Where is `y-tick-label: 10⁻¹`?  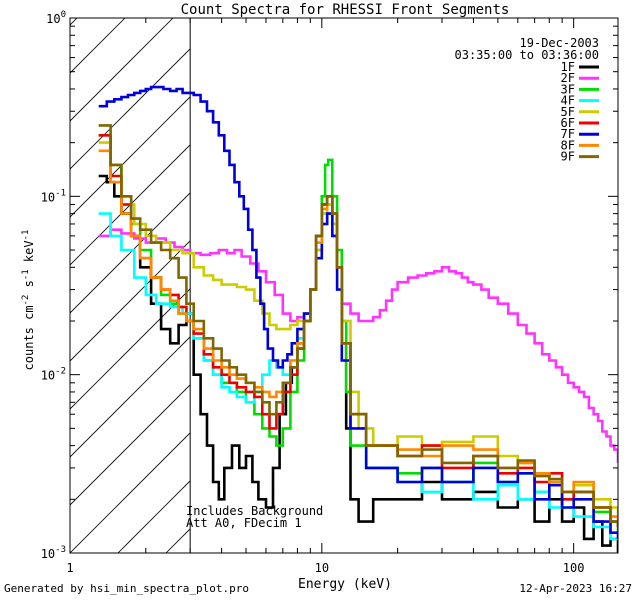 y-tick-label: 10⁻¹ is located at coordinates (53, 196).